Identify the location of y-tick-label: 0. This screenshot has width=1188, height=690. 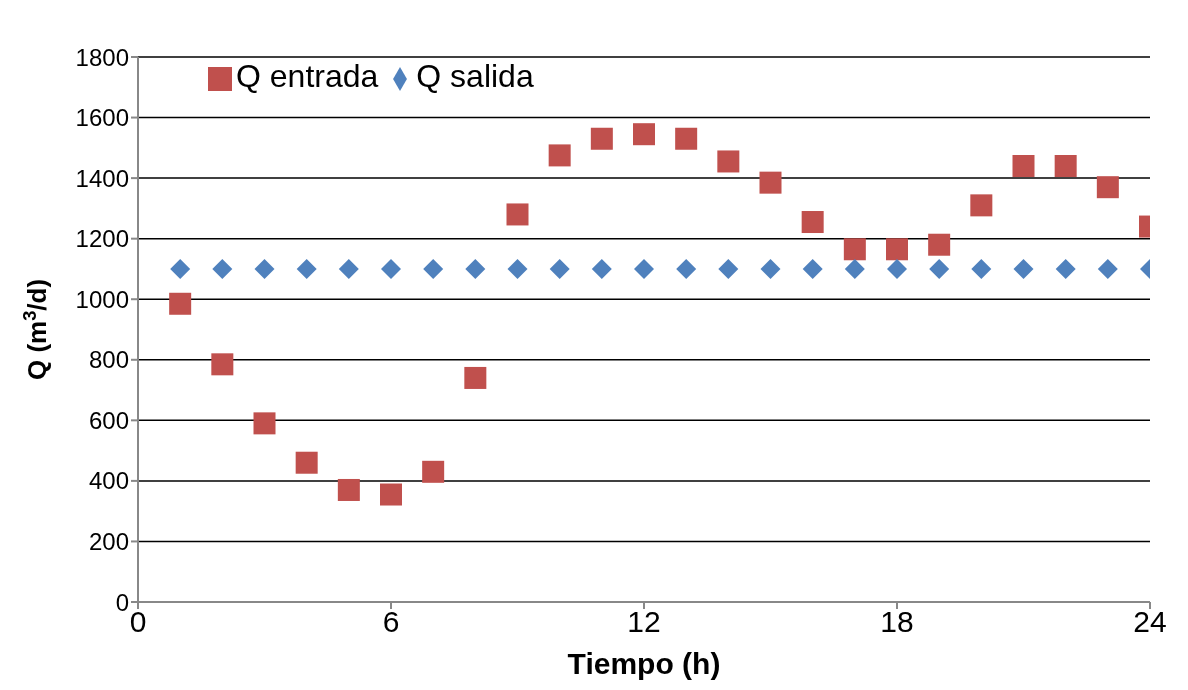
(122, 602).